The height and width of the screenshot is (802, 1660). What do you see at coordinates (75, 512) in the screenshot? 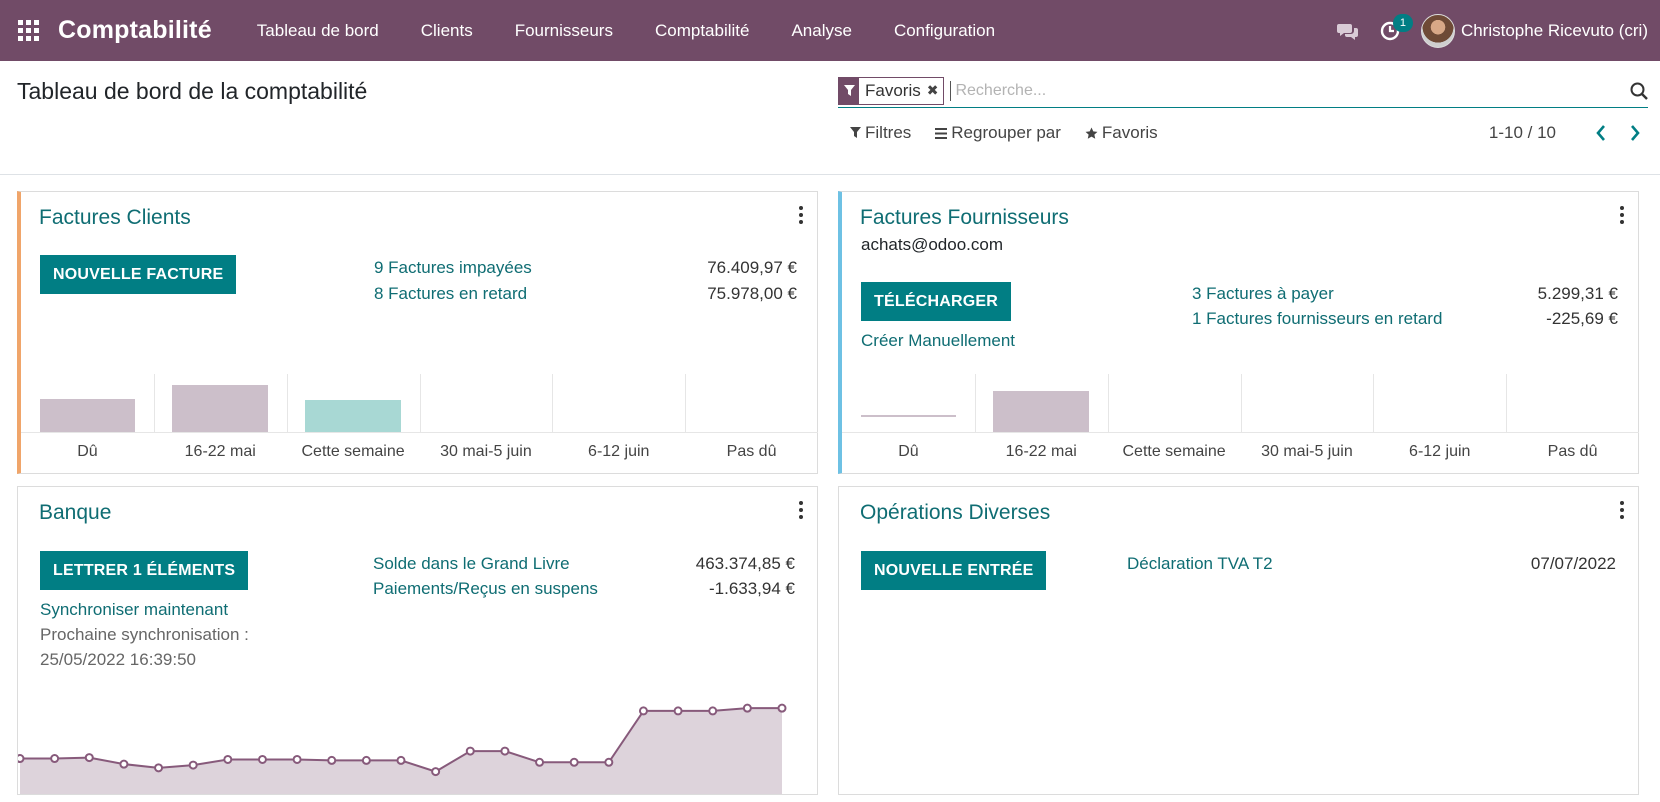
I see `card-title: Banque` at bounding box center [75, 512].